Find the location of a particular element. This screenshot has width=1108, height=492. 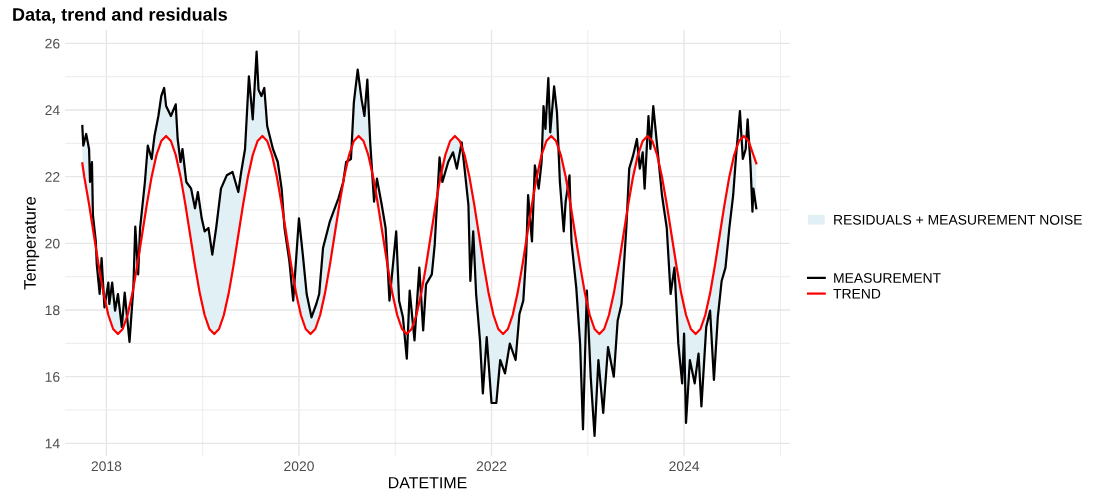

legend-label: RESIDUALS + MEASUREMENT NOISE is located at coordinates (958, 219).